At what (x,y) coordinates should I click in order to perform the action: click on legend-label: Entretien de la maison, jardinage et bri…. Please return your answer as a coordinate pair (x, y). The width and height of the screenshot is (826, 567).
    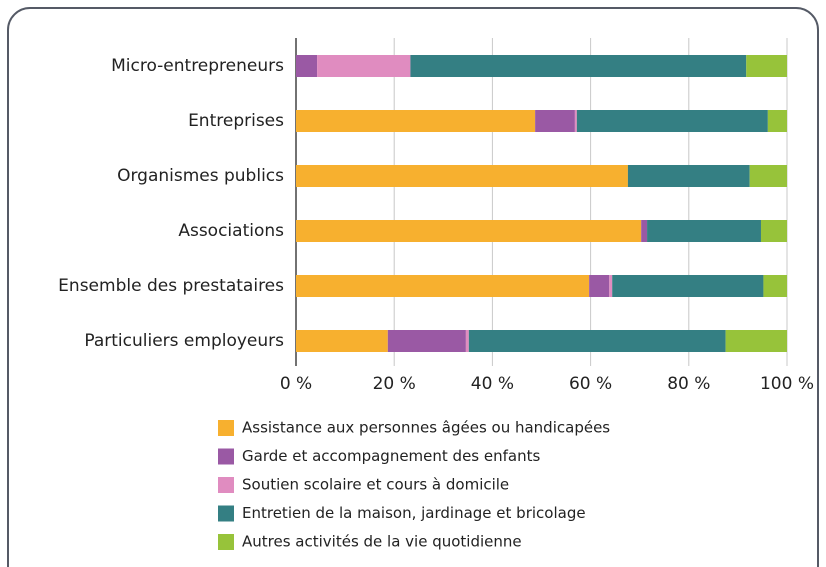
    Looking at the image, I should click on (414, 513).